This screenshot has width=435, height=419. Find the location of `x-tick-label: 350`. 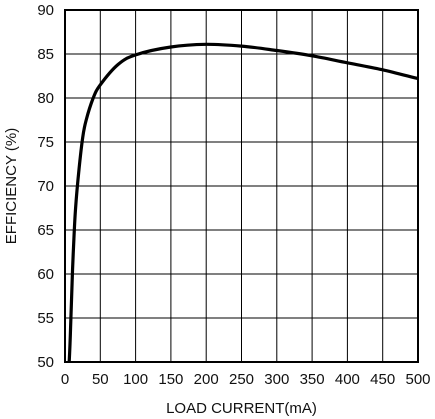

x-tick-label: 350 is located at coordinates (312, 379).